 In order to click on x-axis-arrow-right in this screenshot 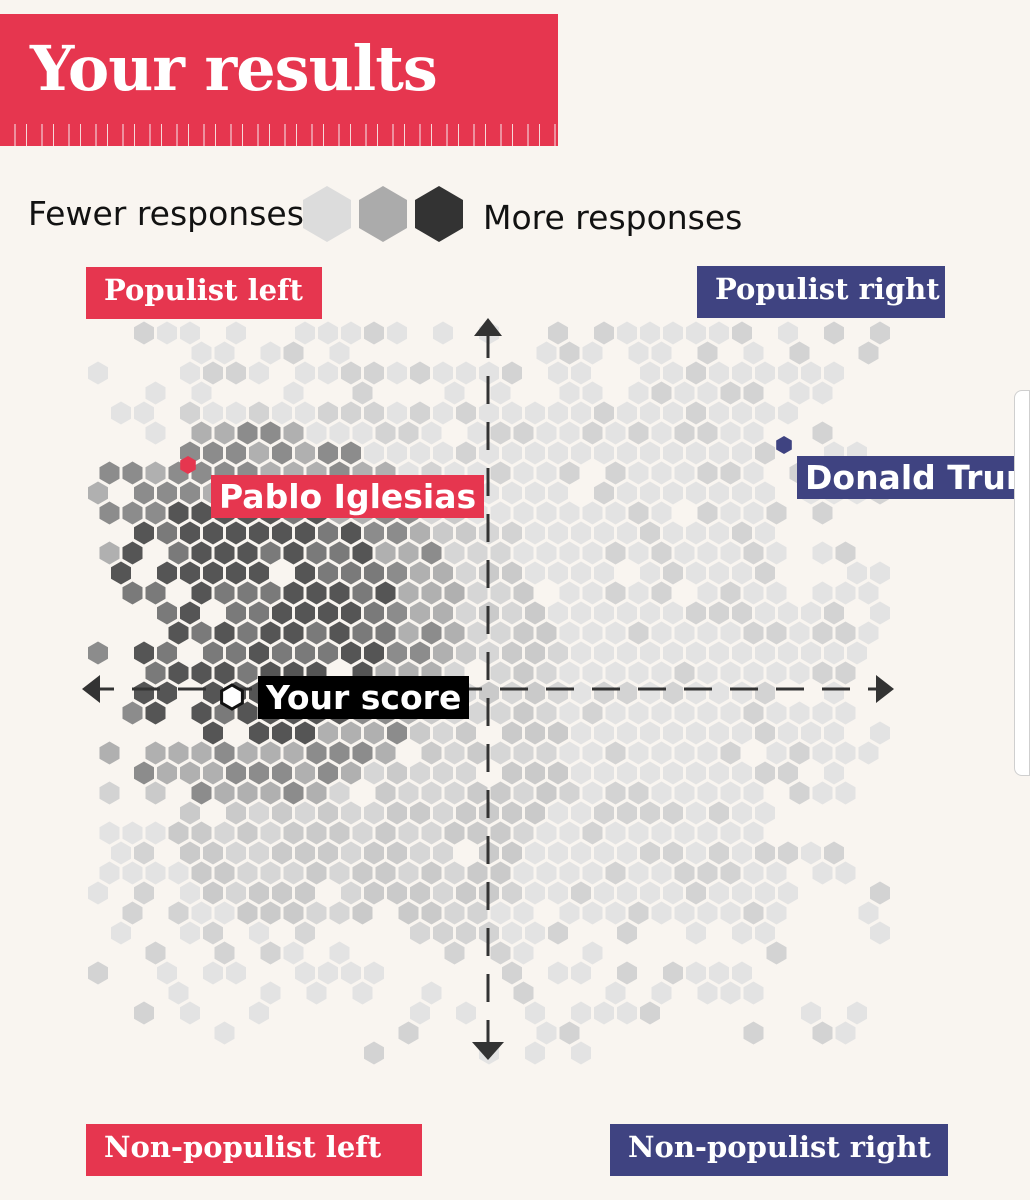, I will do `click(885, 689)`.